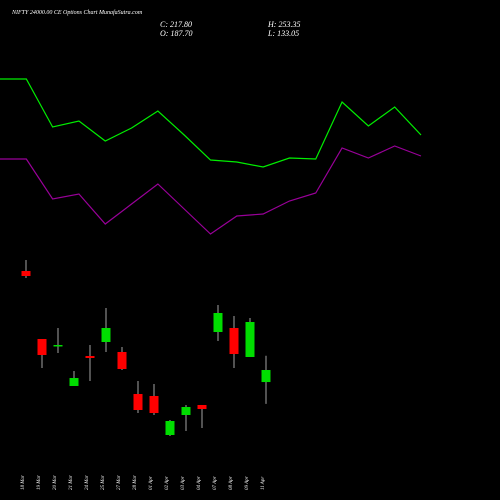  What do you see at coordinates (87, 482) in the screenshot?
I see `x-tick-label: 24 Mar` at bounding box center [87, 482].